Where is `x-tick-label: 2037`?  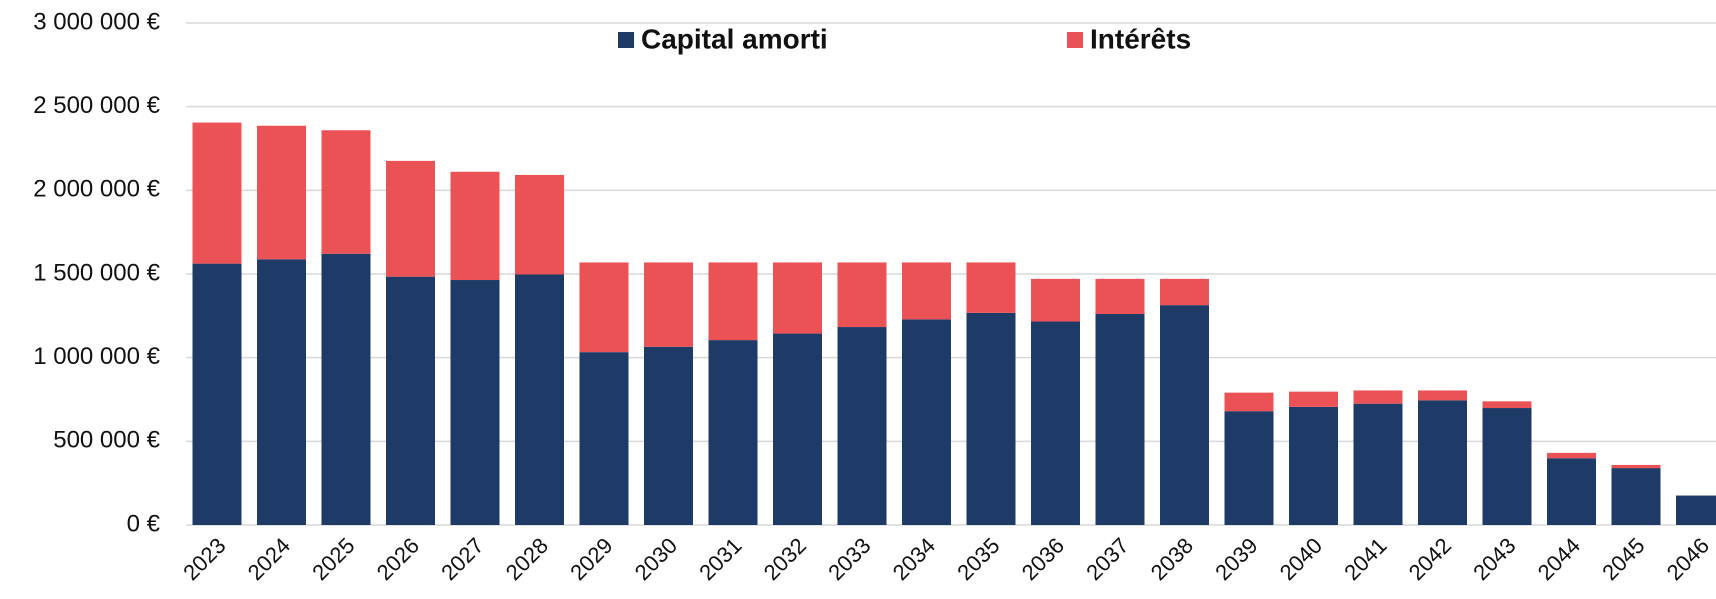 x-tick-label: 2037 is located at coordinates (1107, 559).